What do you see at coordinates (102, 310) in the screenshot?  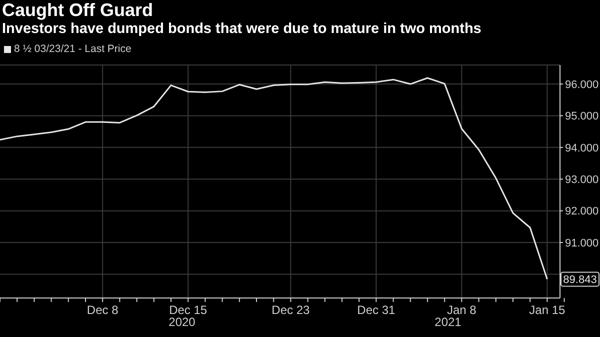 I see `x-tick-label: Dec 8` at bounding box center [102, 310].